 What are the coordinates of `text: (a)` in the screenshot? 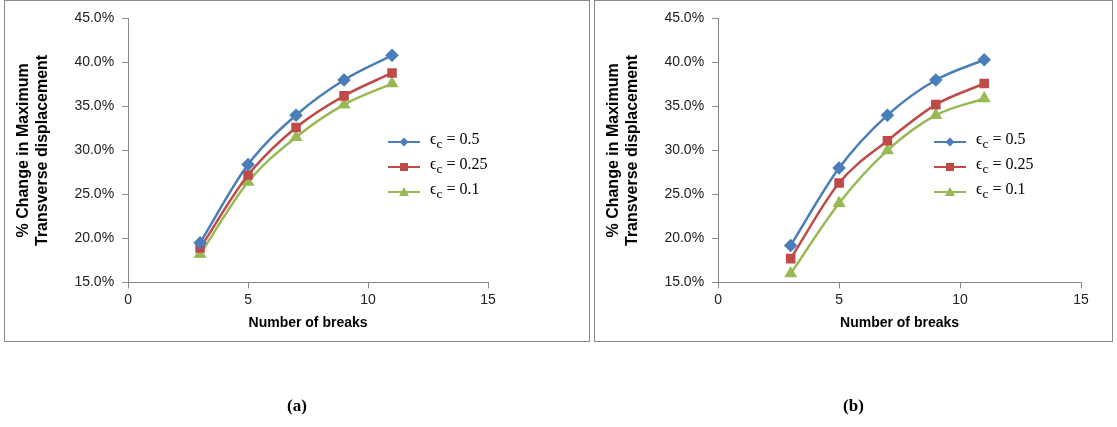 It's located at (297, 406).